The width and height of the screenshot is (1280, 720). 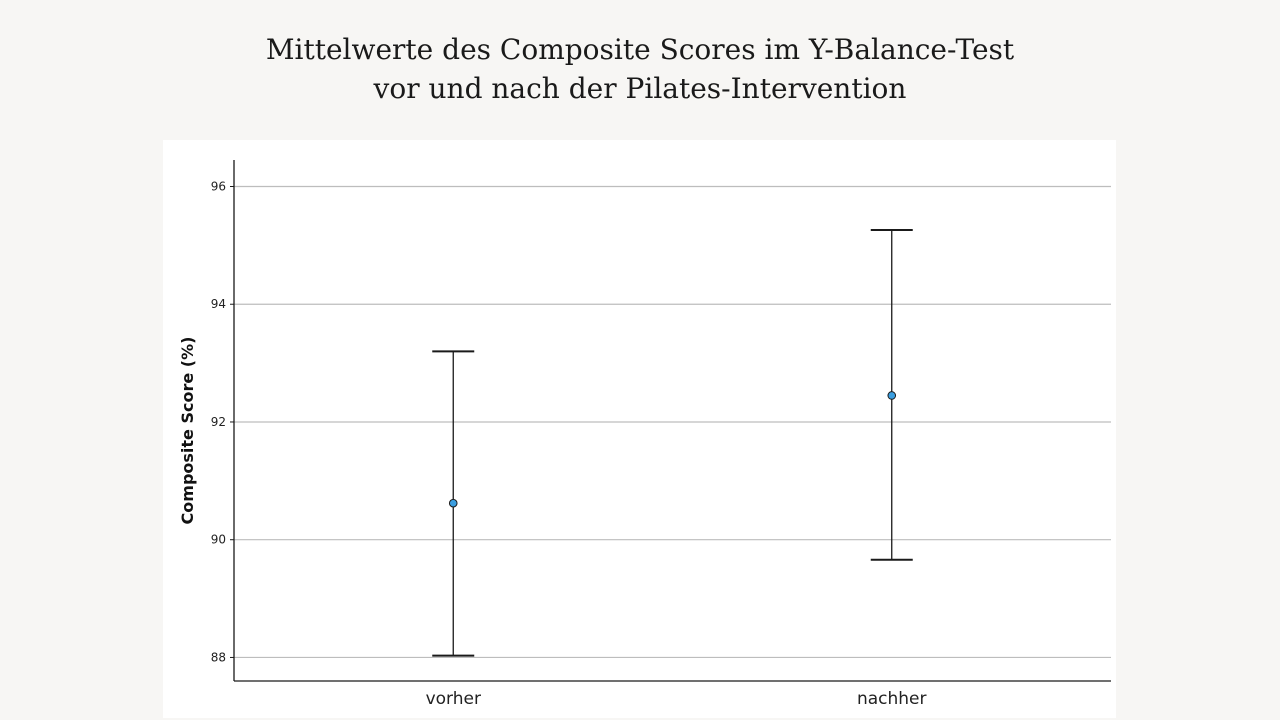 What do you see at coordinates (672, 449) in the screenshot?
I see `mean-points` at bounding box center [672, 449].